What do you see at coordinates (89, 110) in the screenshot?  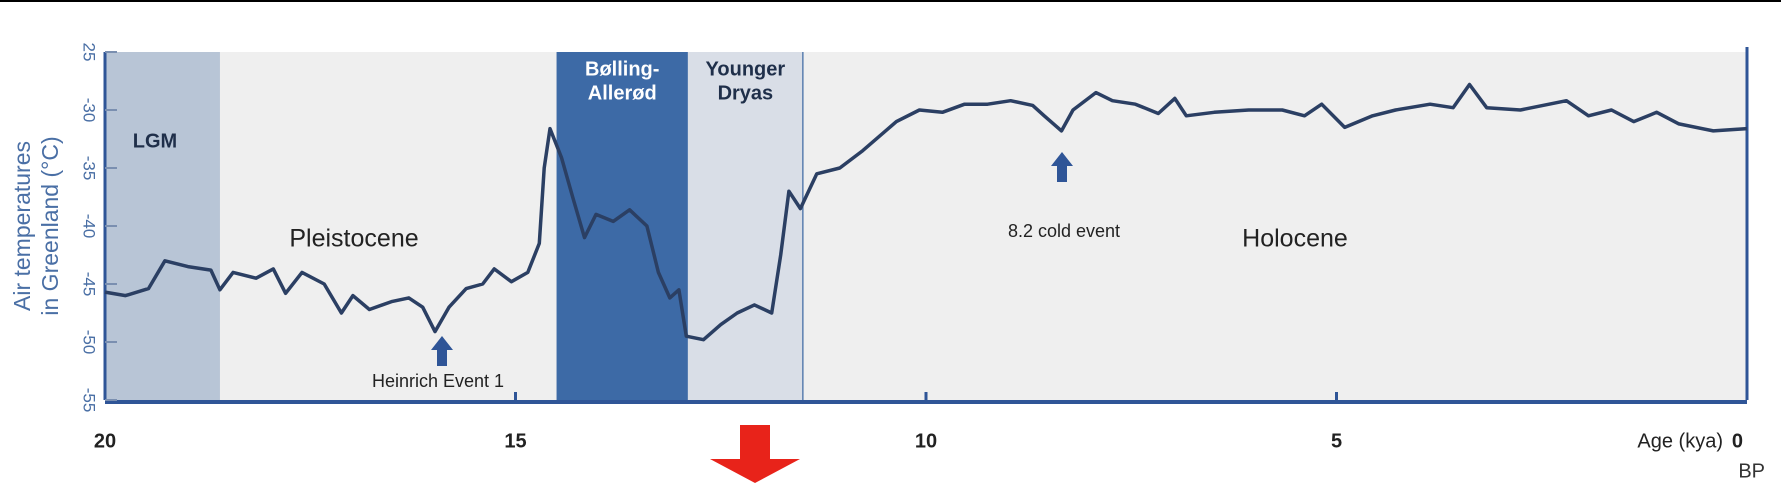 I see `y-tick-label: -30` at bounding box center [89, 110].